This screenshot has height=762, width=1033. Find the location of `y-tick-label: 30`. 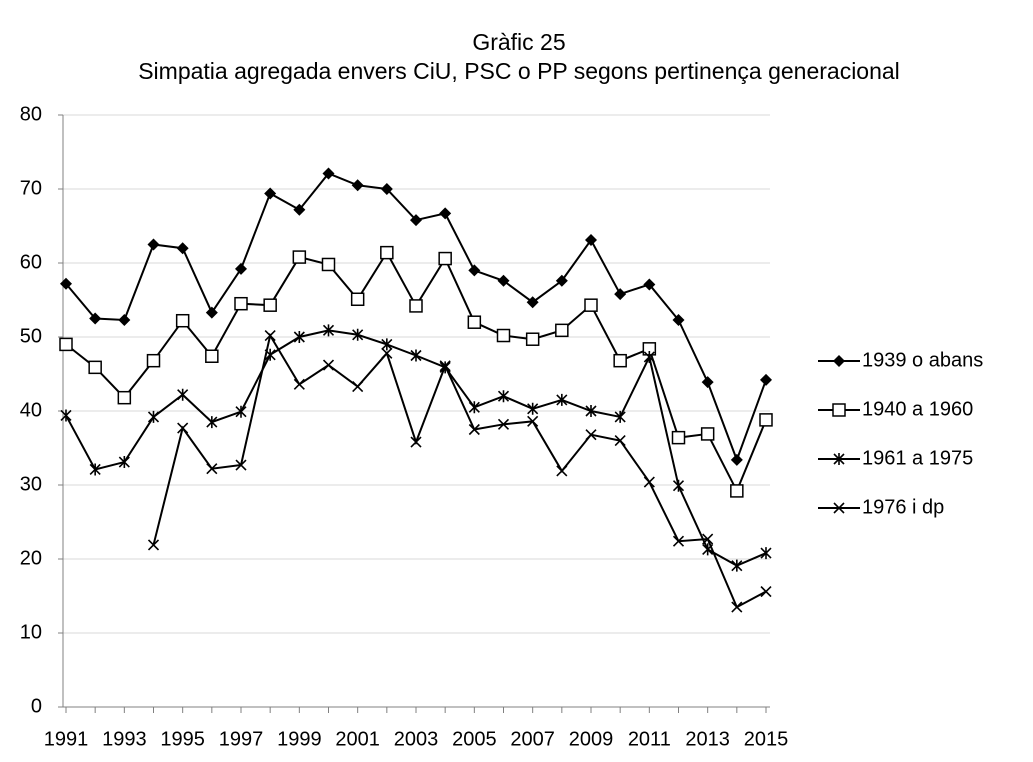

y-tick-label: 30 is located at coordinates (31, 484).